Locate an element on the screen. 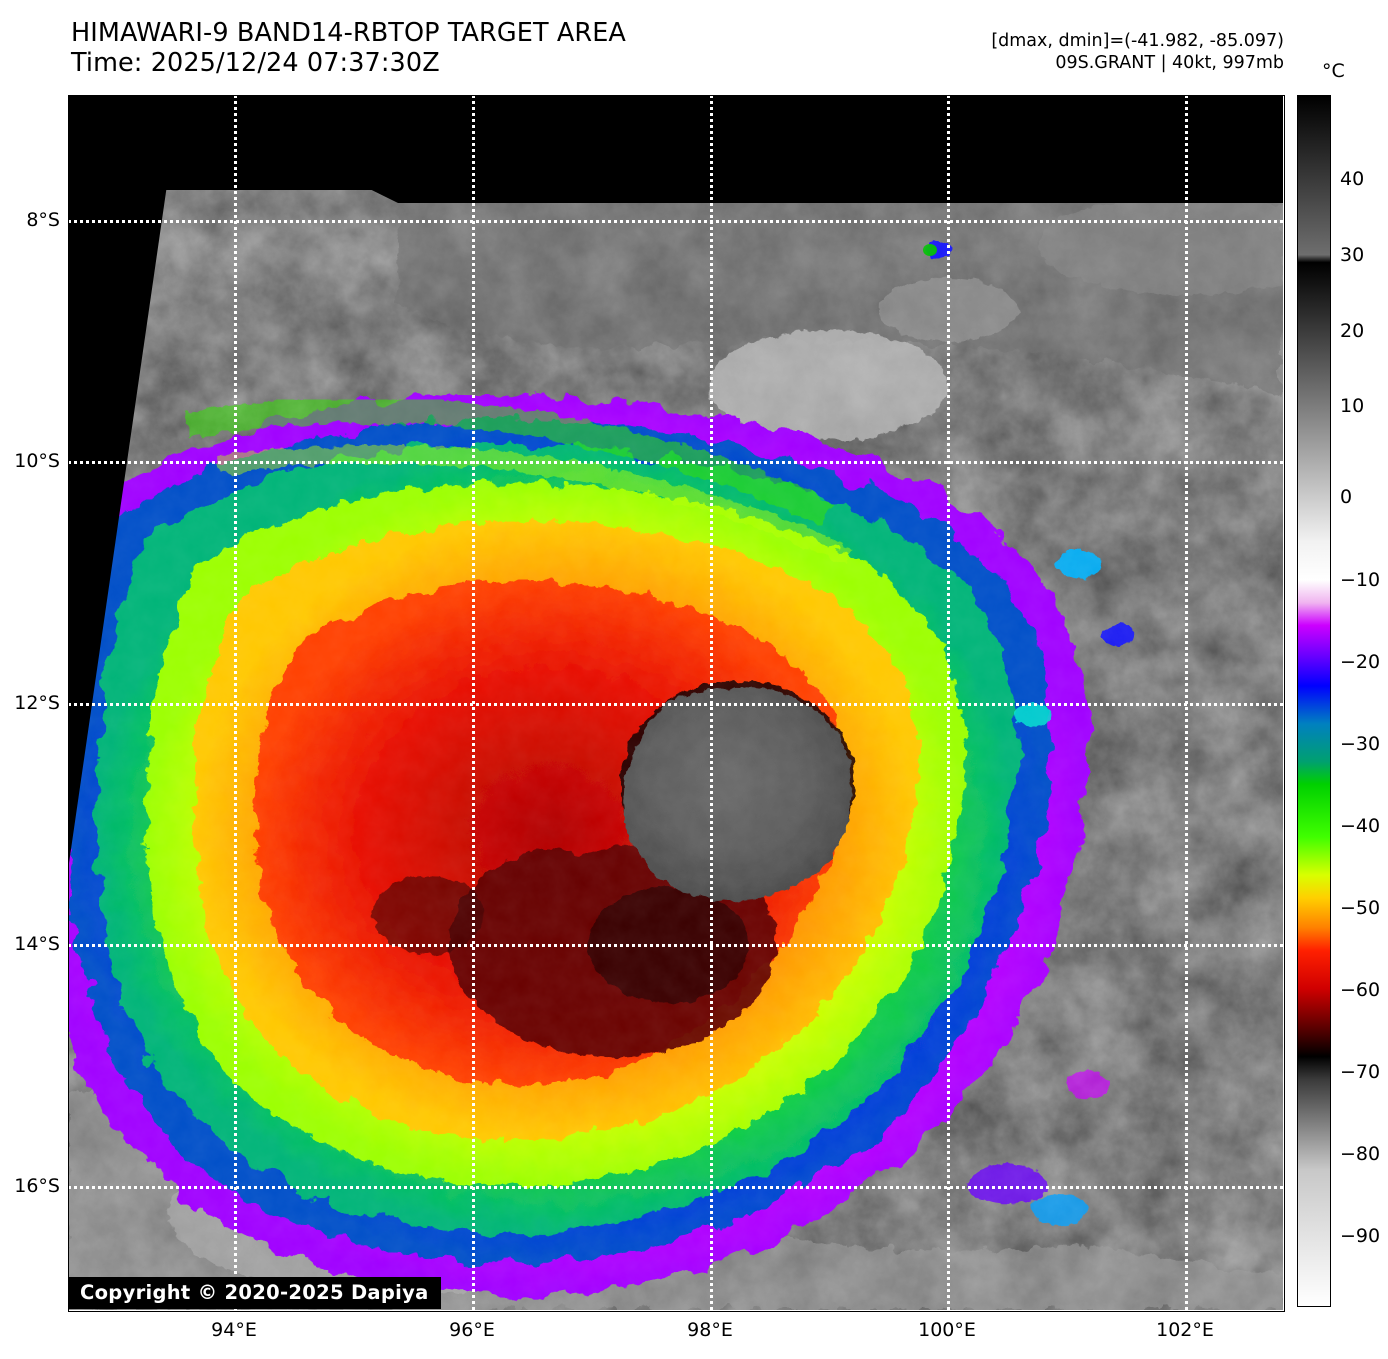  cbtick-m40: −40 is located at coordinates (1360, 826).